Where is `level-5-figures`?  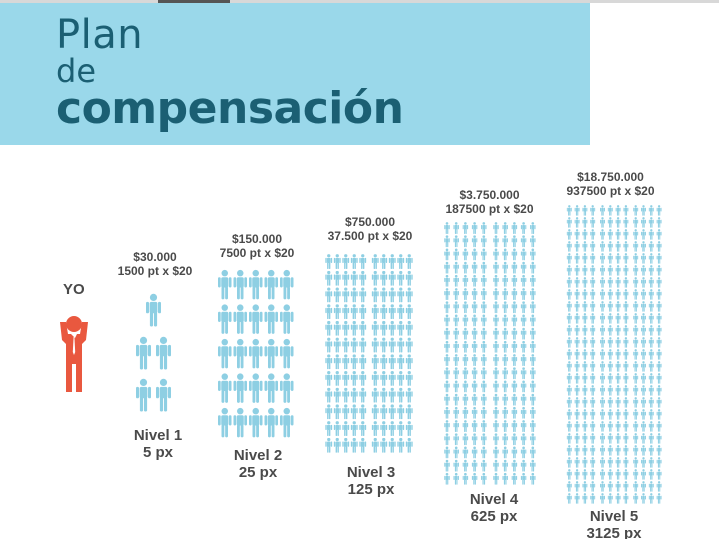 level-5-figures is located at coordinates (614, 354).